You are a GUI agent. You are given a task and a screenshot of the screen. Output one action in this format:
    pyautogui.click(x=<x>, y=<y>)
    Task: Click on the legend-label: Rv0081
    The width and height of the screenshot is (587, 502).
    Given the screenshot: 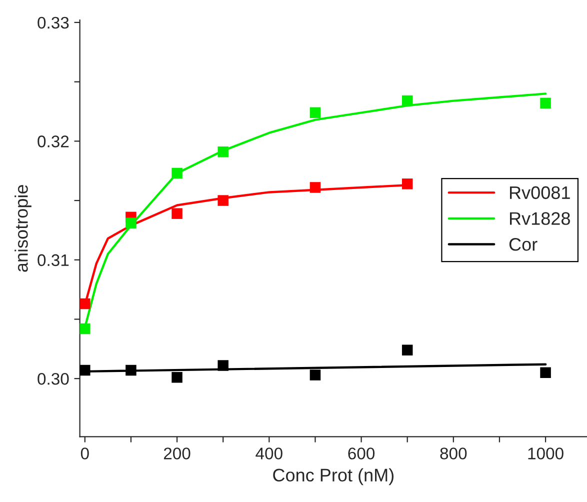 What is the action you would take?
    pyautogui.click(x=540, y=193)
    